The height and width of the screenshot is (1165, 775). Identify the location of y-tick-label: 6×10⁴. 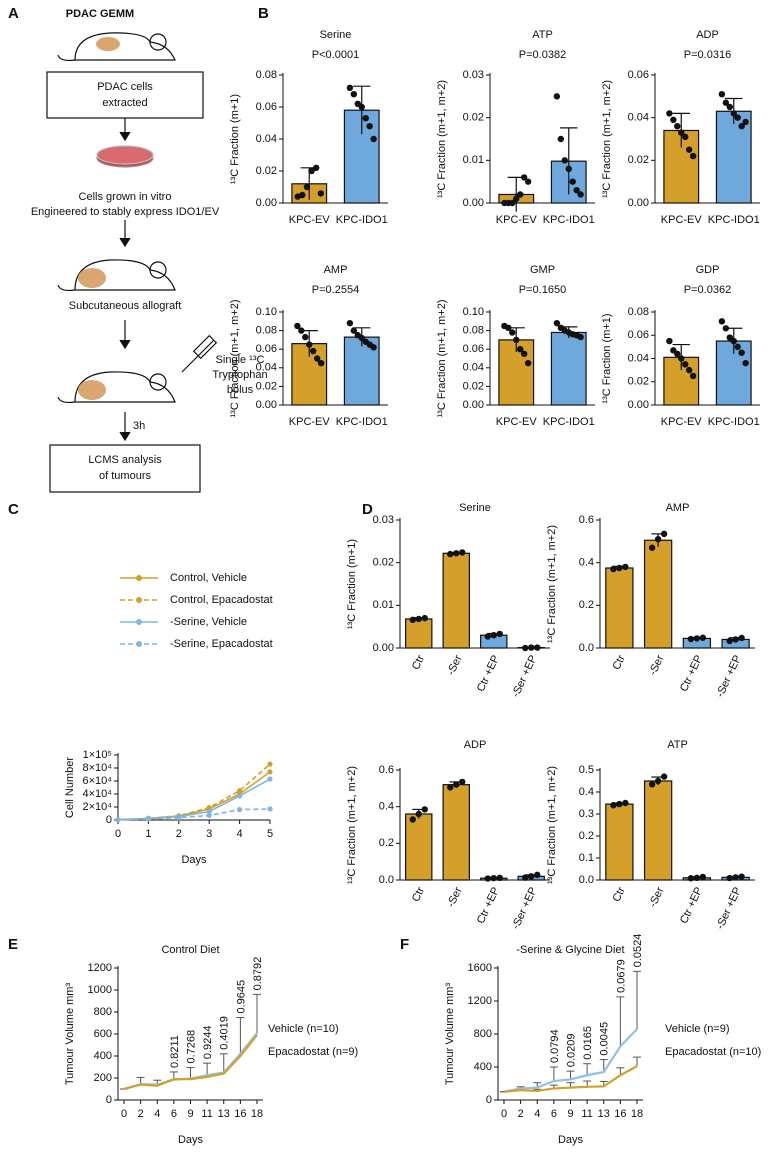
(97, 781).